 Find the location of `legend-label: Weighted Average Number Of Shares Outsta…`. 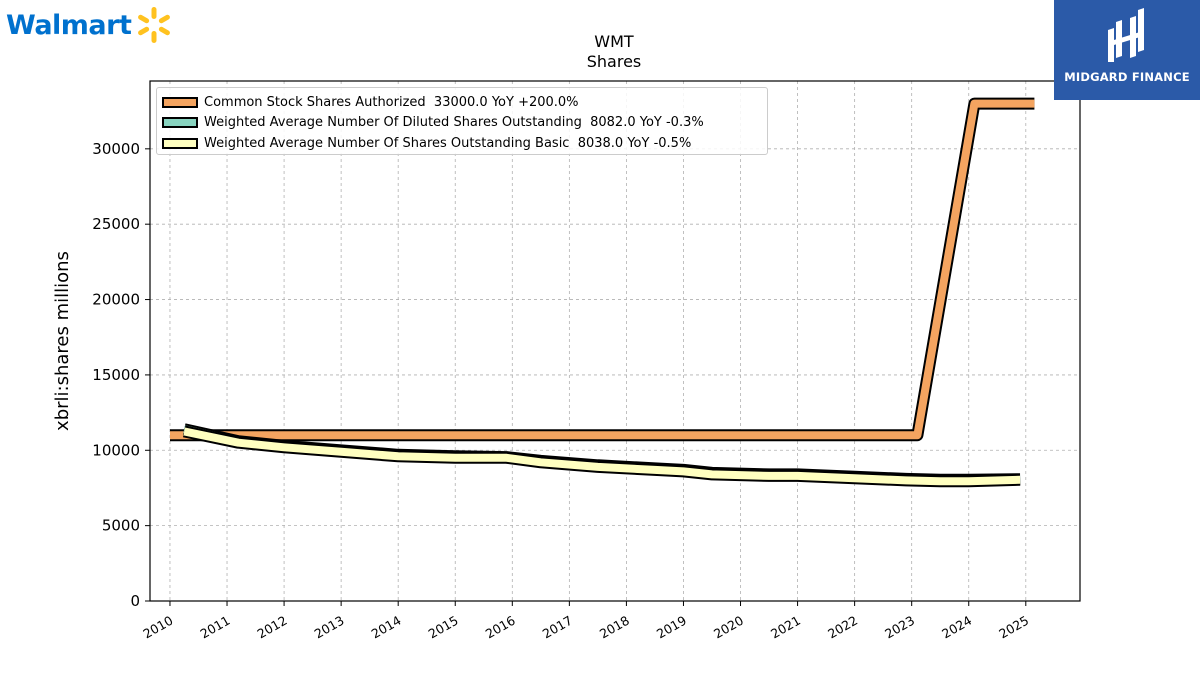

legend-label: Weighted Average Number Of Shares Outsta… is located at coordinates (448, 143).